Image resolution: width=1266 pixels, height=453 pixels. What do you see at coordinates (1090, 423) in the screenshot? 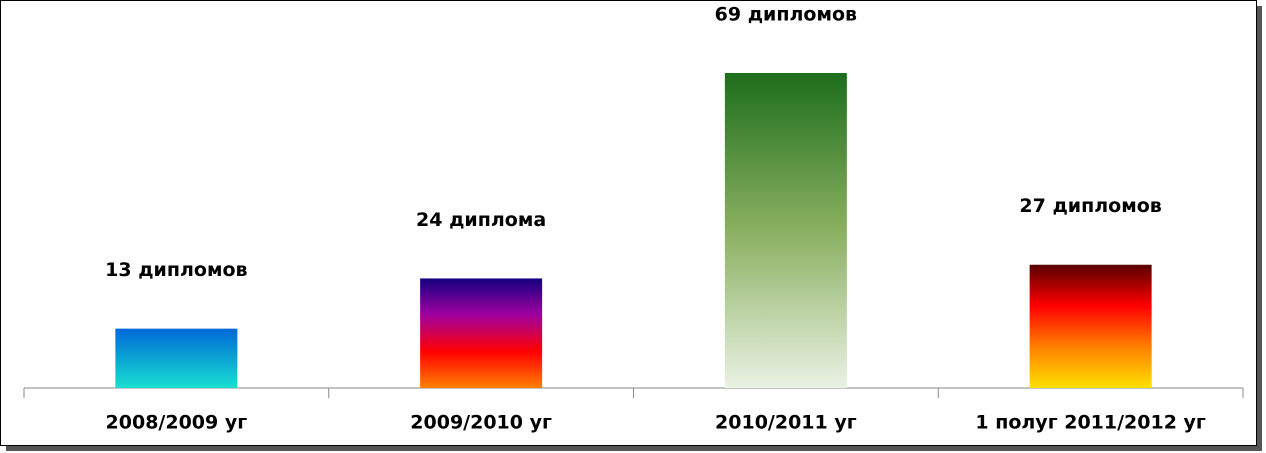
I see `x-tick-label: 1 полуг 2011/2012 уг` at bounding box center [1090, 423].